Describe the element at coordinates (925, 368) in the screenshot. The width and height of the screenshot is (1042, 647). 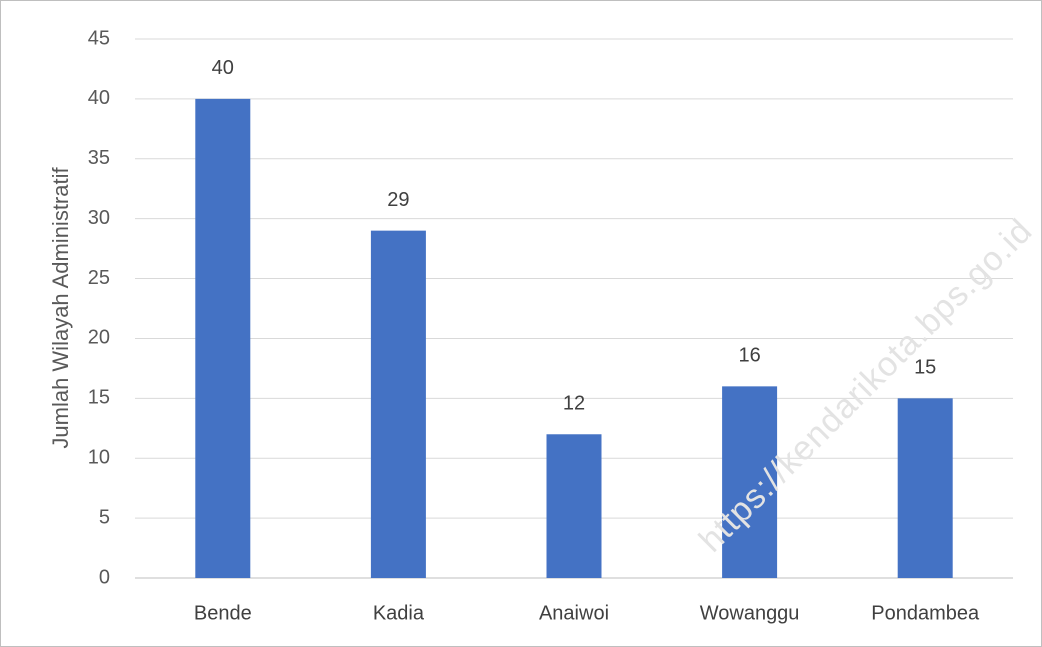
I see `data-label: 15` at that location.